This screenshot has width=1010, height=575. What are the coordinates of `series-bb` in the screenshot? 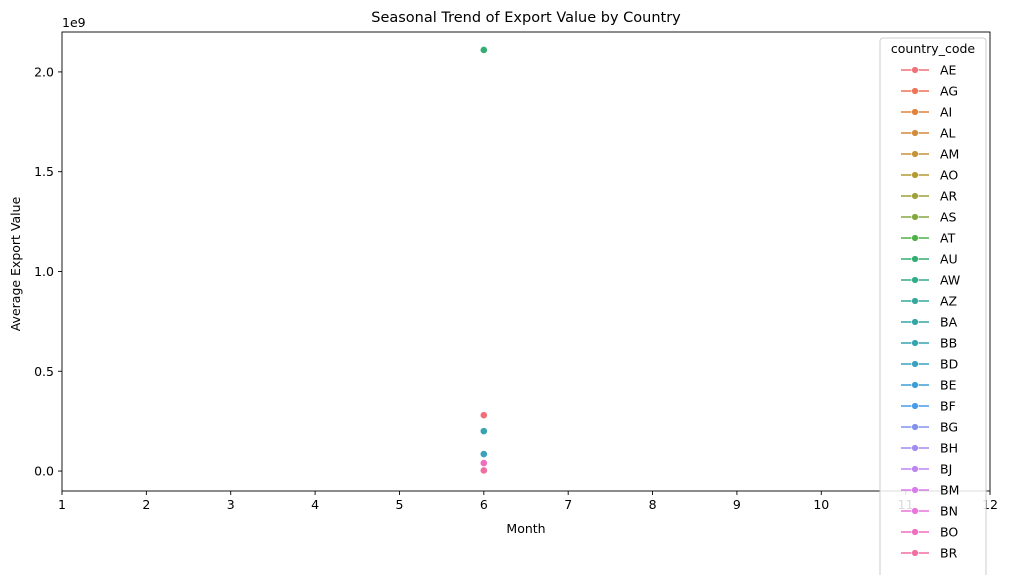 It's located at (483, 431).